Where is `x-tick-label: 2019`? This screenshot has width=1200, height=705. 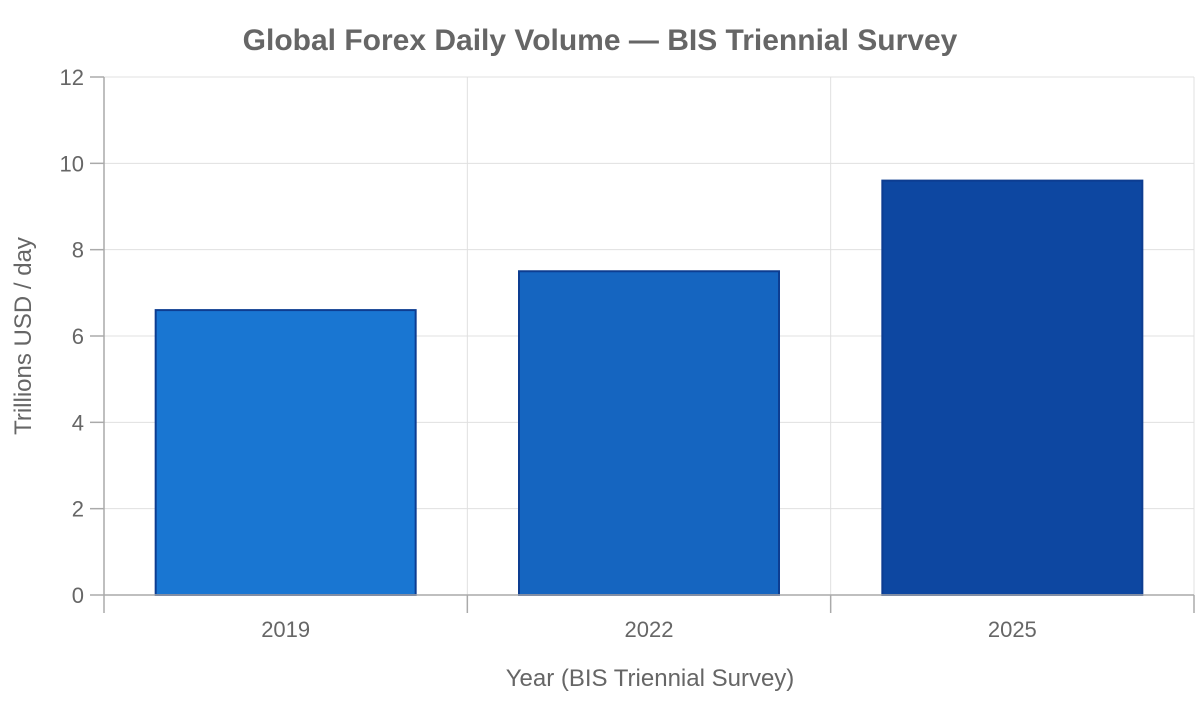
x-tick-label: 2019 is located at coordinates (285, 629).